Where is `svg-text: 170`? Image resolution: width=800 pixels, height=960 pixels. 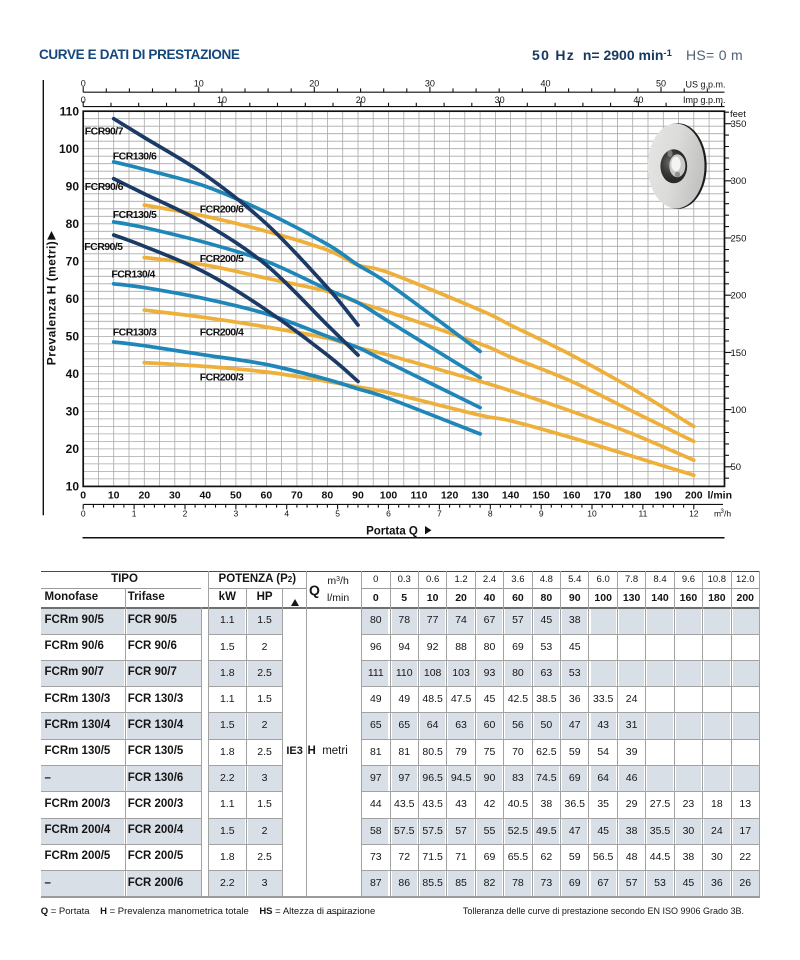
svg-text: 170 is located at coordinates (602, 496).